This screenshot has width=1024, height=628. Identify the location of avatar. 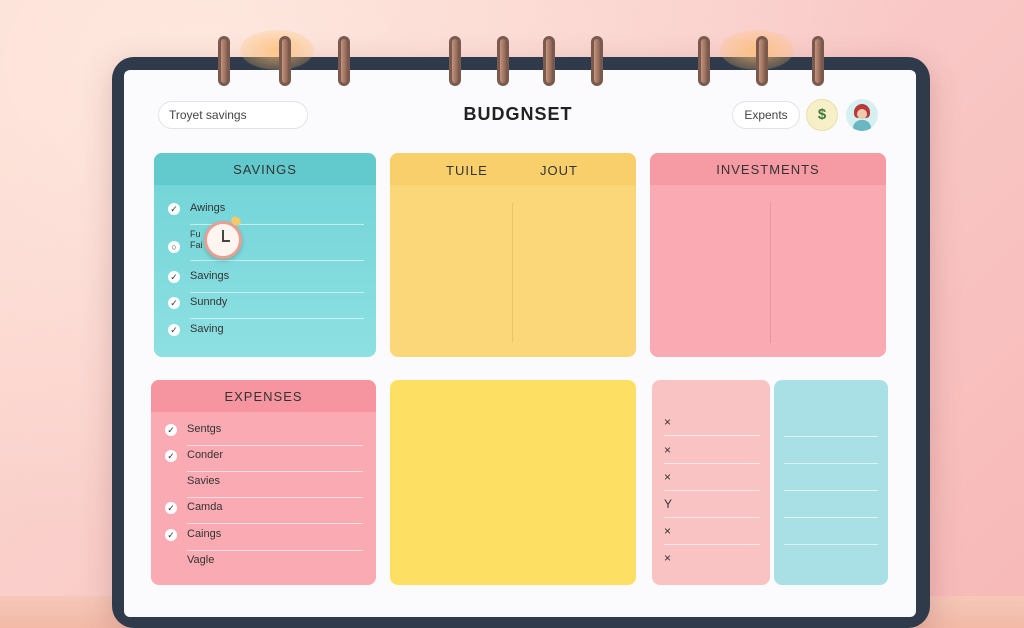
(862, 115).